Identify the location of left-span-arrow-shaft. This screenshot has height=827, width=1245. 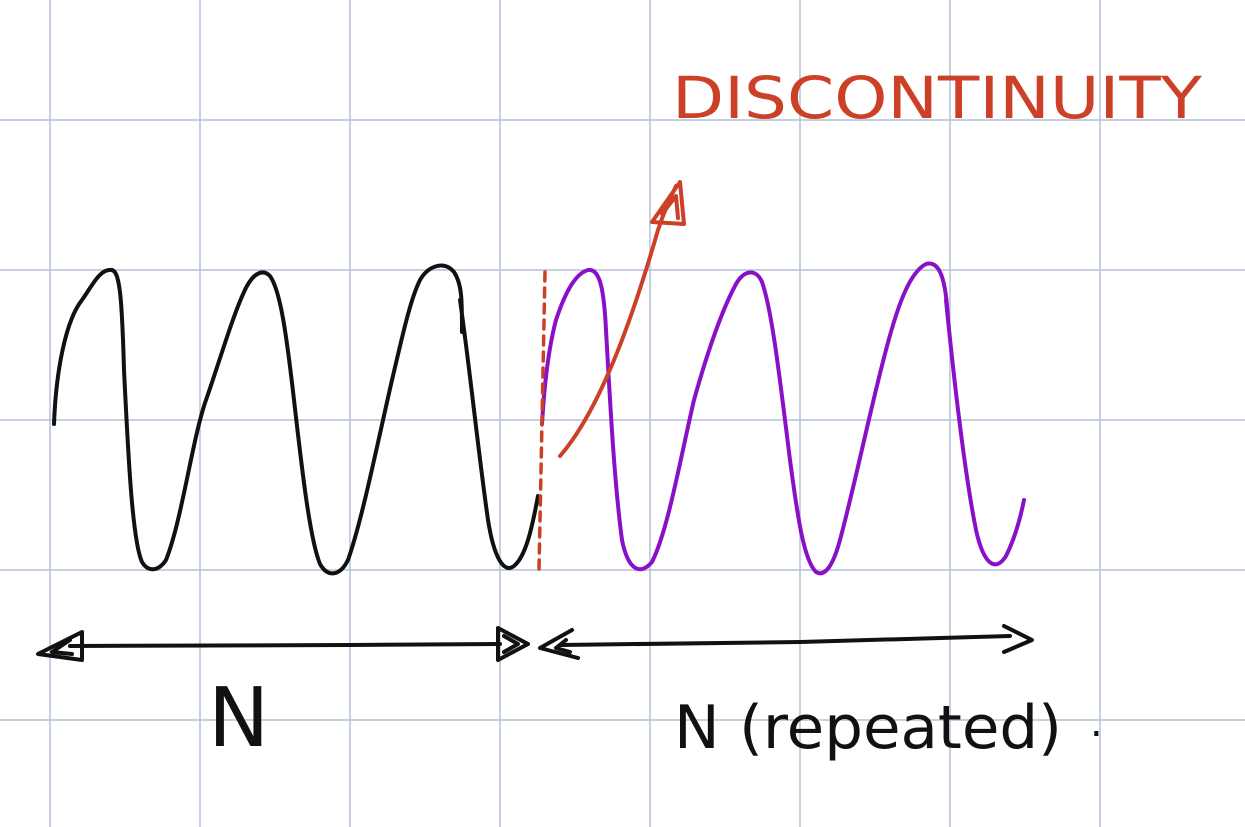
(285, 645).